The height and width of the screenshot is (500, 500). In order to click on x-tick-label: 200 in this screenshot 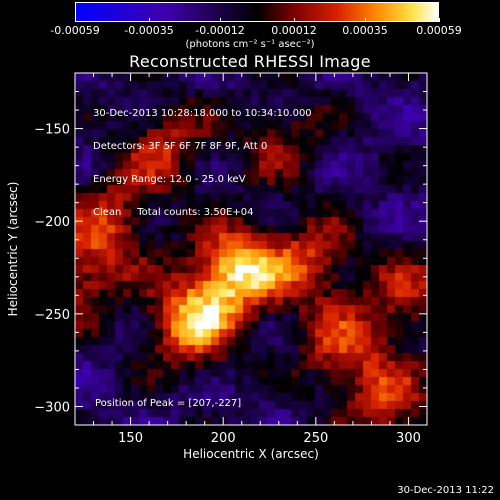, I will do `click(223, 438)`.